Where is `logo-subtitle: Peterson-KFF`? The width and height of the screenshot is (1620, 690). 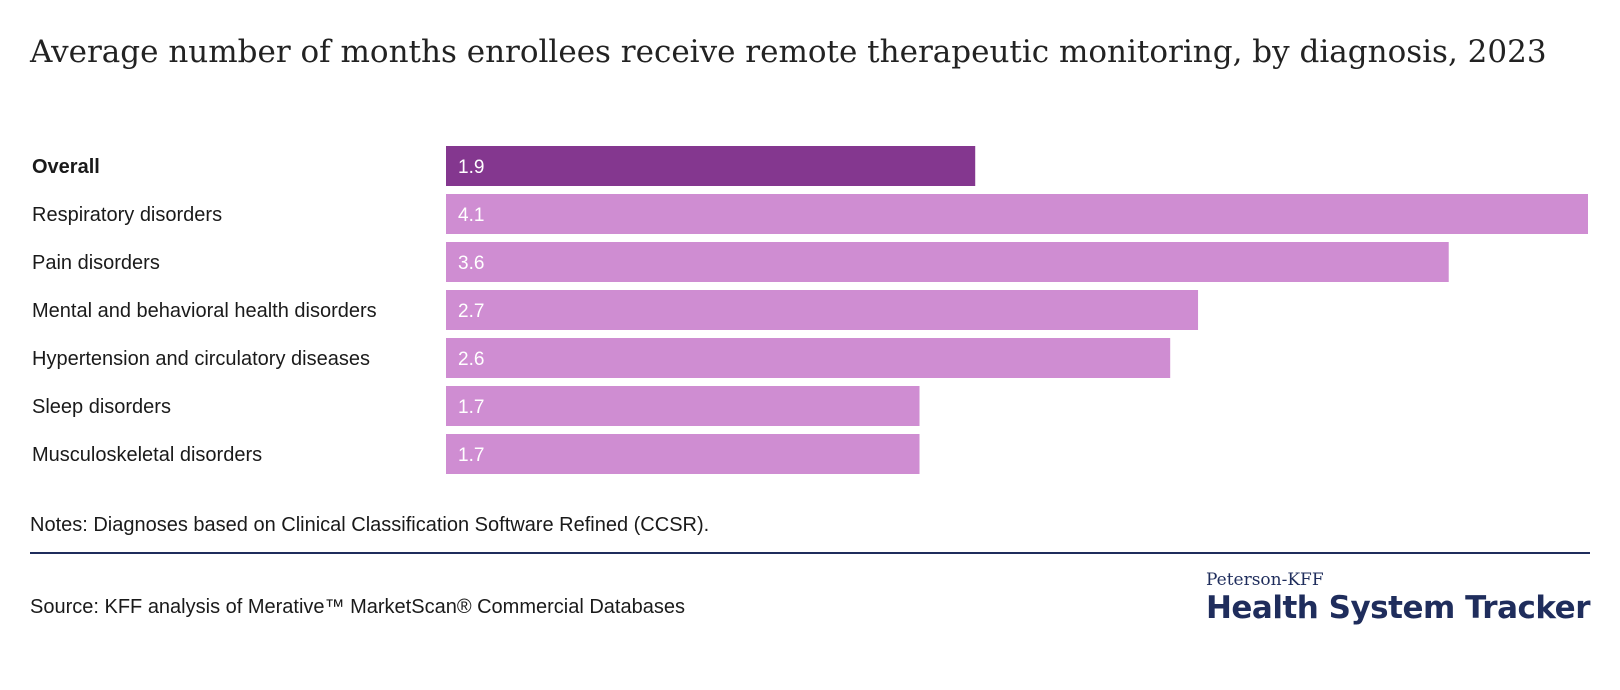
logo-subtitle: Peterson-KFF is located at coordinates (1264, 580).